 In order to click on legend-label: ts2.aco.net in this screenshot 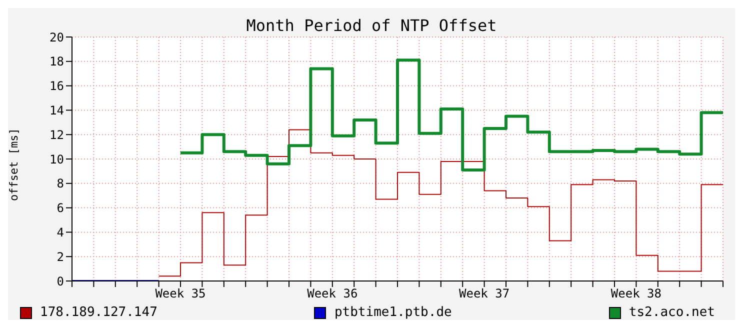, I will do `click(671, 312)`.